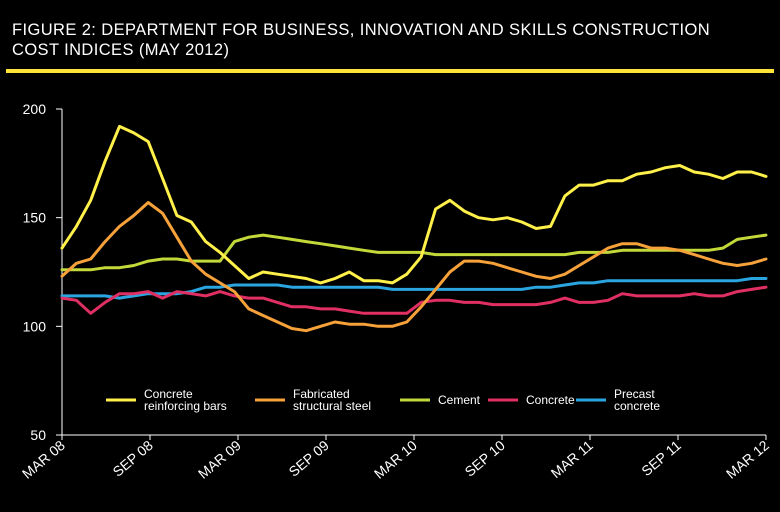 This screenshot has height=512, width=780. I want to click on series-line-concrete, so click(414, 300).